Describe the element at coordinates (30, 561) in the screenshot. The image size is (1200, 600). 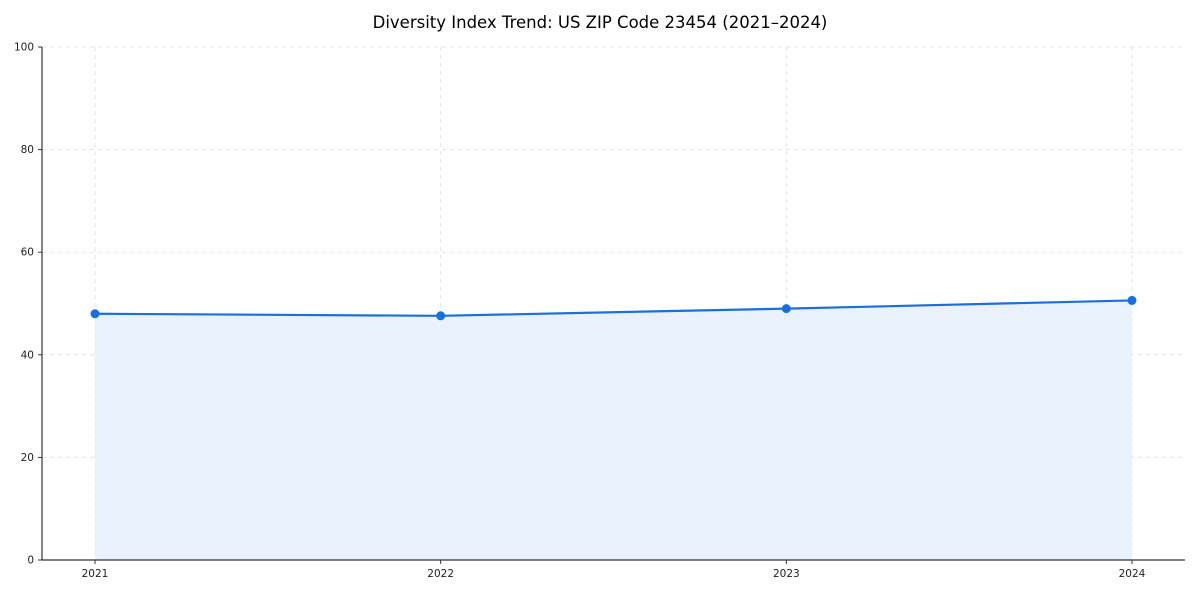
I see `y-tick-label: 0` at that location.